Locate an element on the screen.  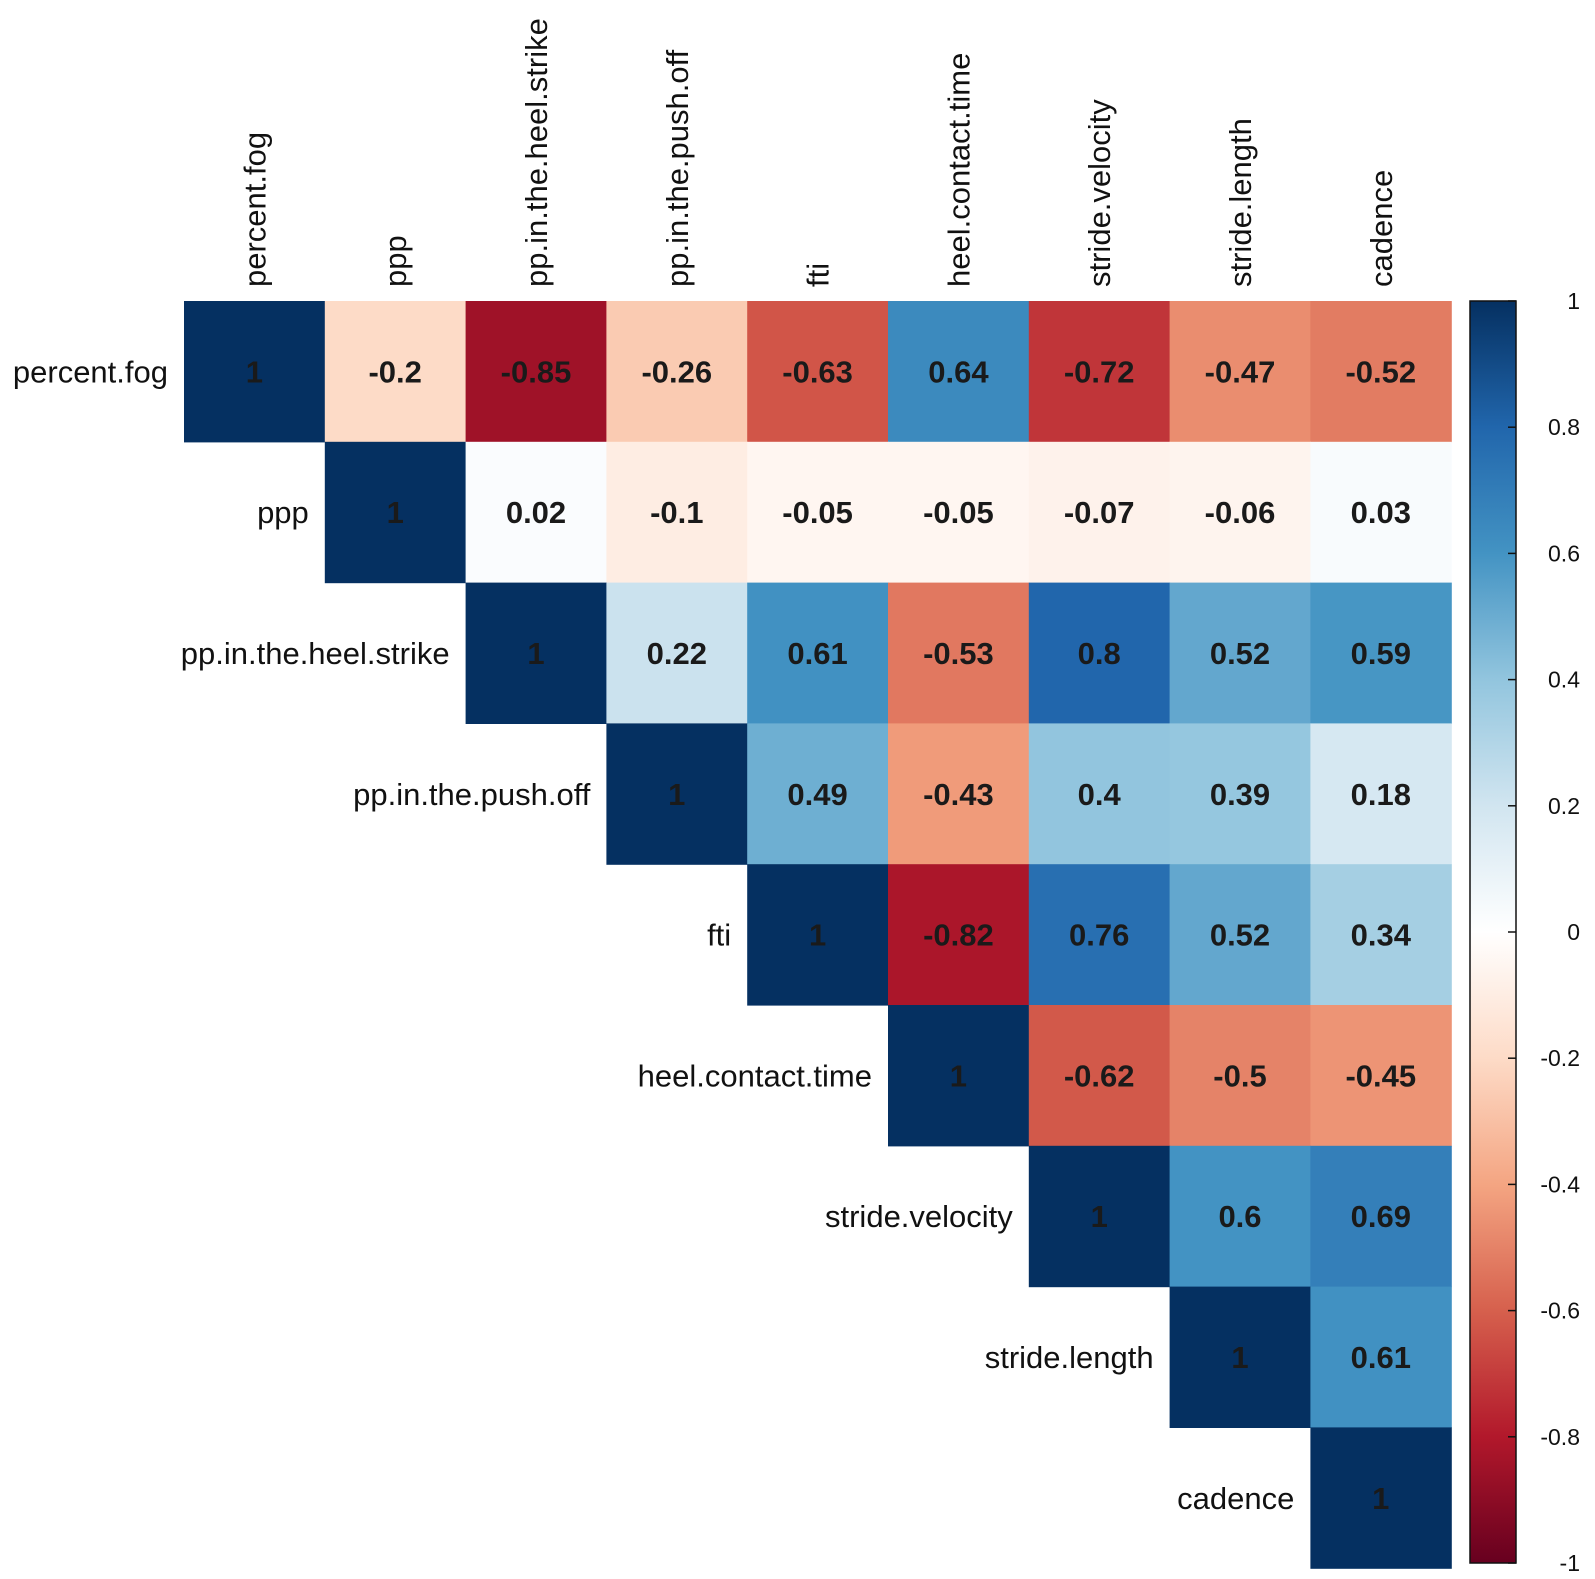
row-label: fti is located at coordinates (719, 935).